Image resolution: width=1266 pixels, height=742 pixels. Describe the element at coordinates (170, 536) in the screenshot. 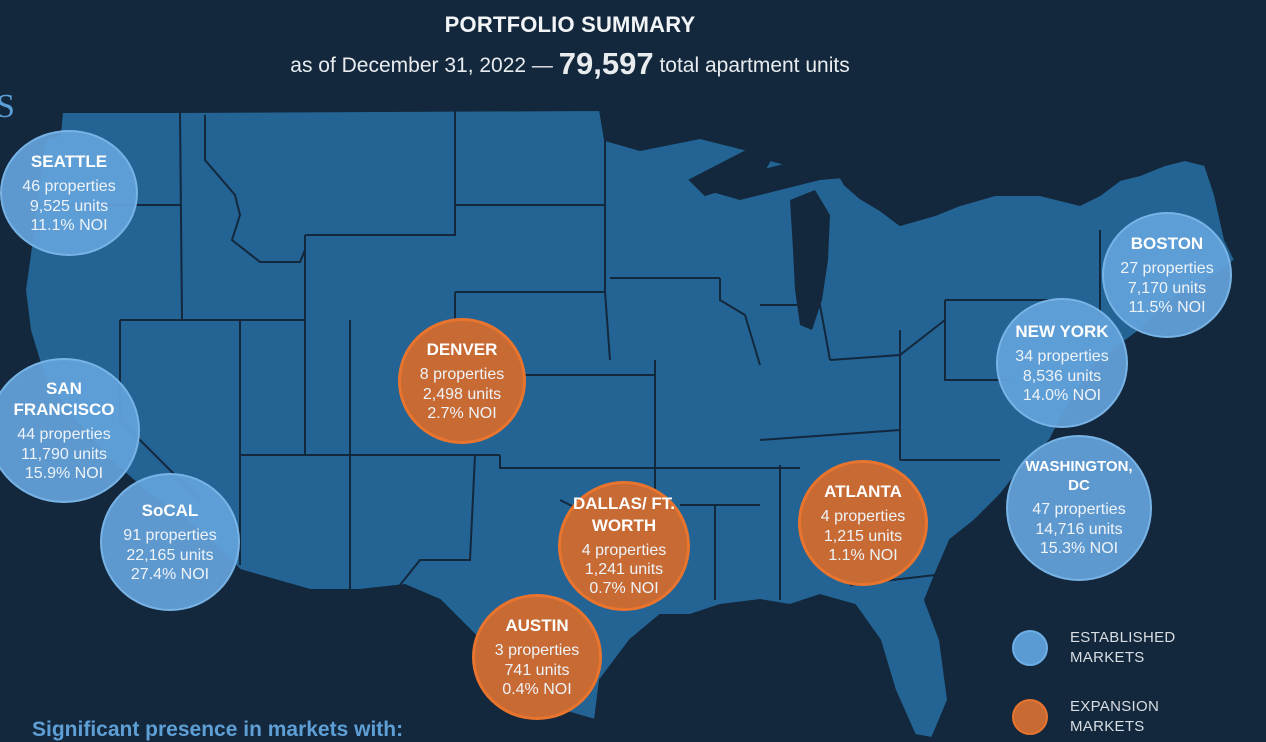

I see `market-properties: 91 properties` at that location.